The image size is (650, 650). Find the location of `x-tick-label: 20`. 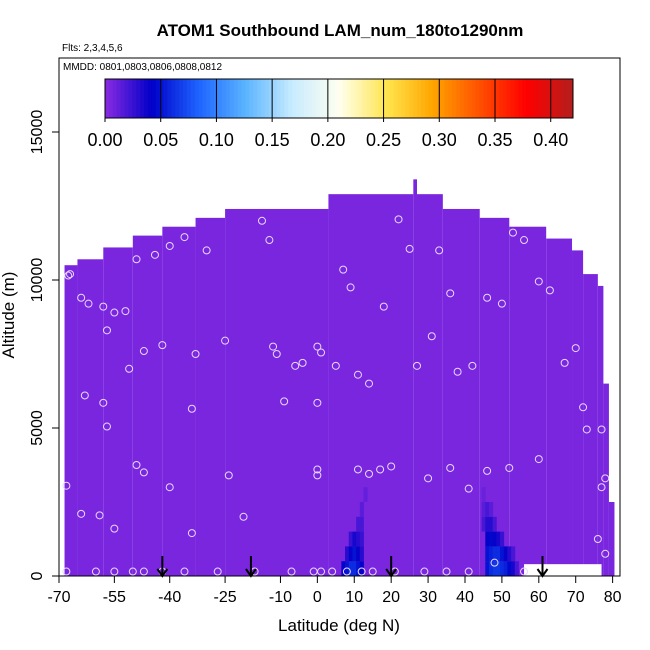

x-tick-label: 20 is located at coordinates (391, 597).